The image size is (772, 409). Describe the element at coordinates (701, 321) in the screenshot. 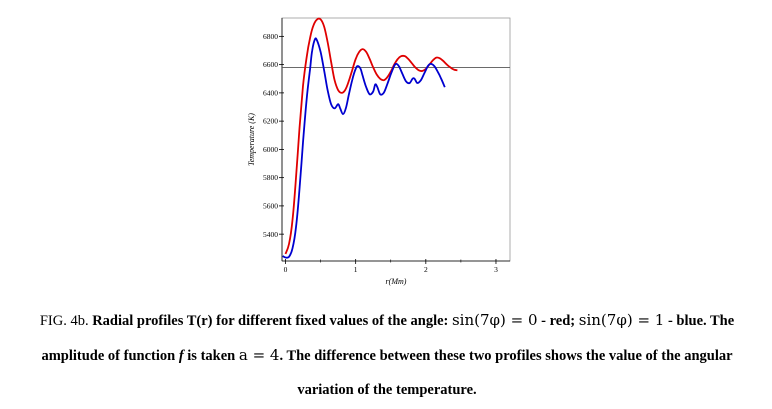

I see `caption-blue-word: - blue. The` at that location.